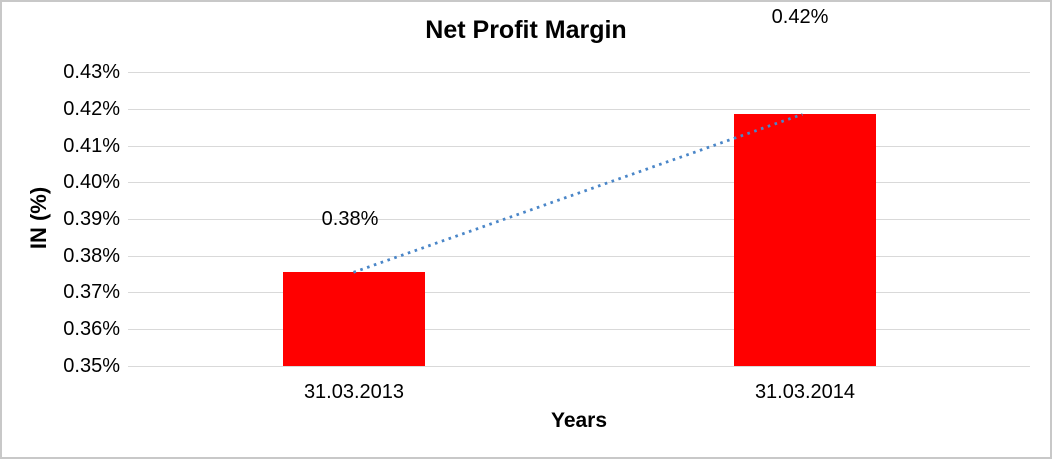 Image resolution: width=1052 pixels, height=459 pixels. I want to click on y-tick-label: 0.36%, so click(91, 329).